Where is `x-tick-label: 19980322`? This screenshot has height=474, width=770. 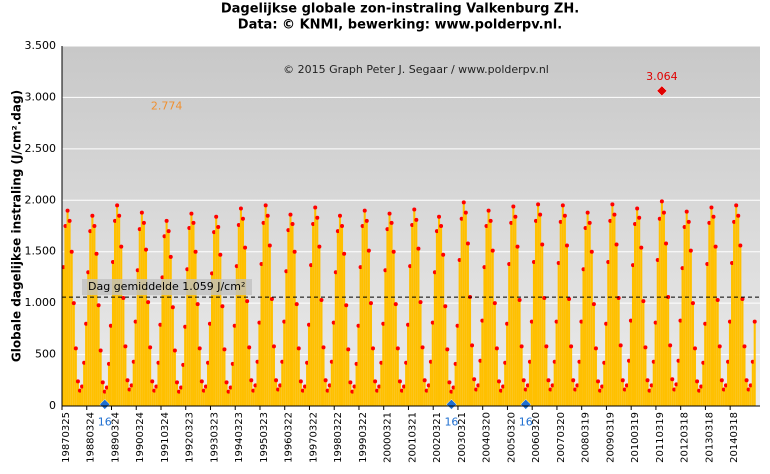 x-tick-label: 19980322 is located at coordinates (338, 437).